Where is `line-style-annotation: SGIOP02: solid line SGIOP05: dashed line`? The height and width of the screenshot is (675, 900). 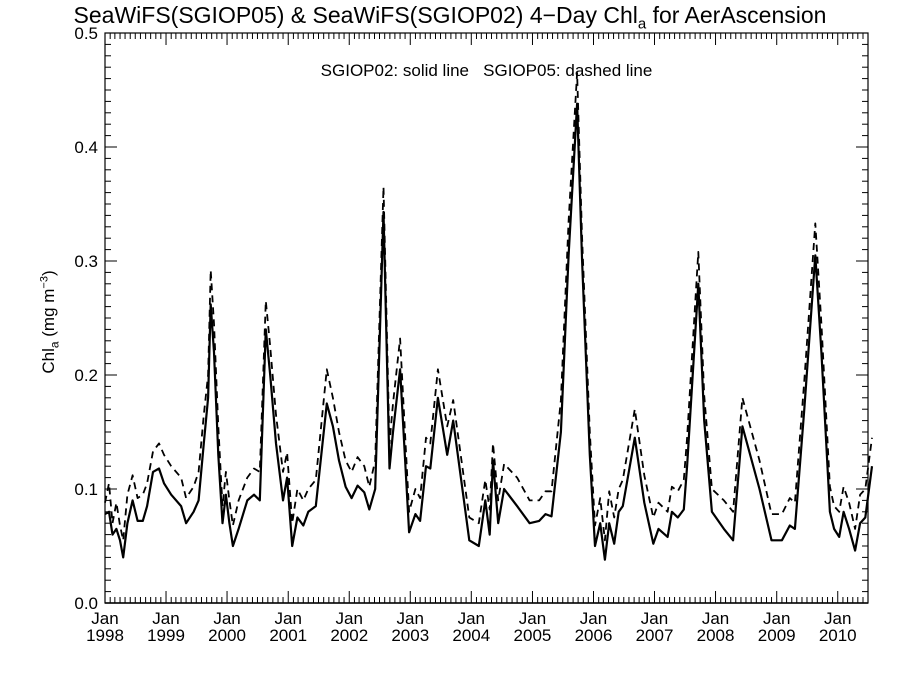 line-style-annotation: SGIOP02: solid line SGIOP05: dashed line is located at coordinates (486, 70).